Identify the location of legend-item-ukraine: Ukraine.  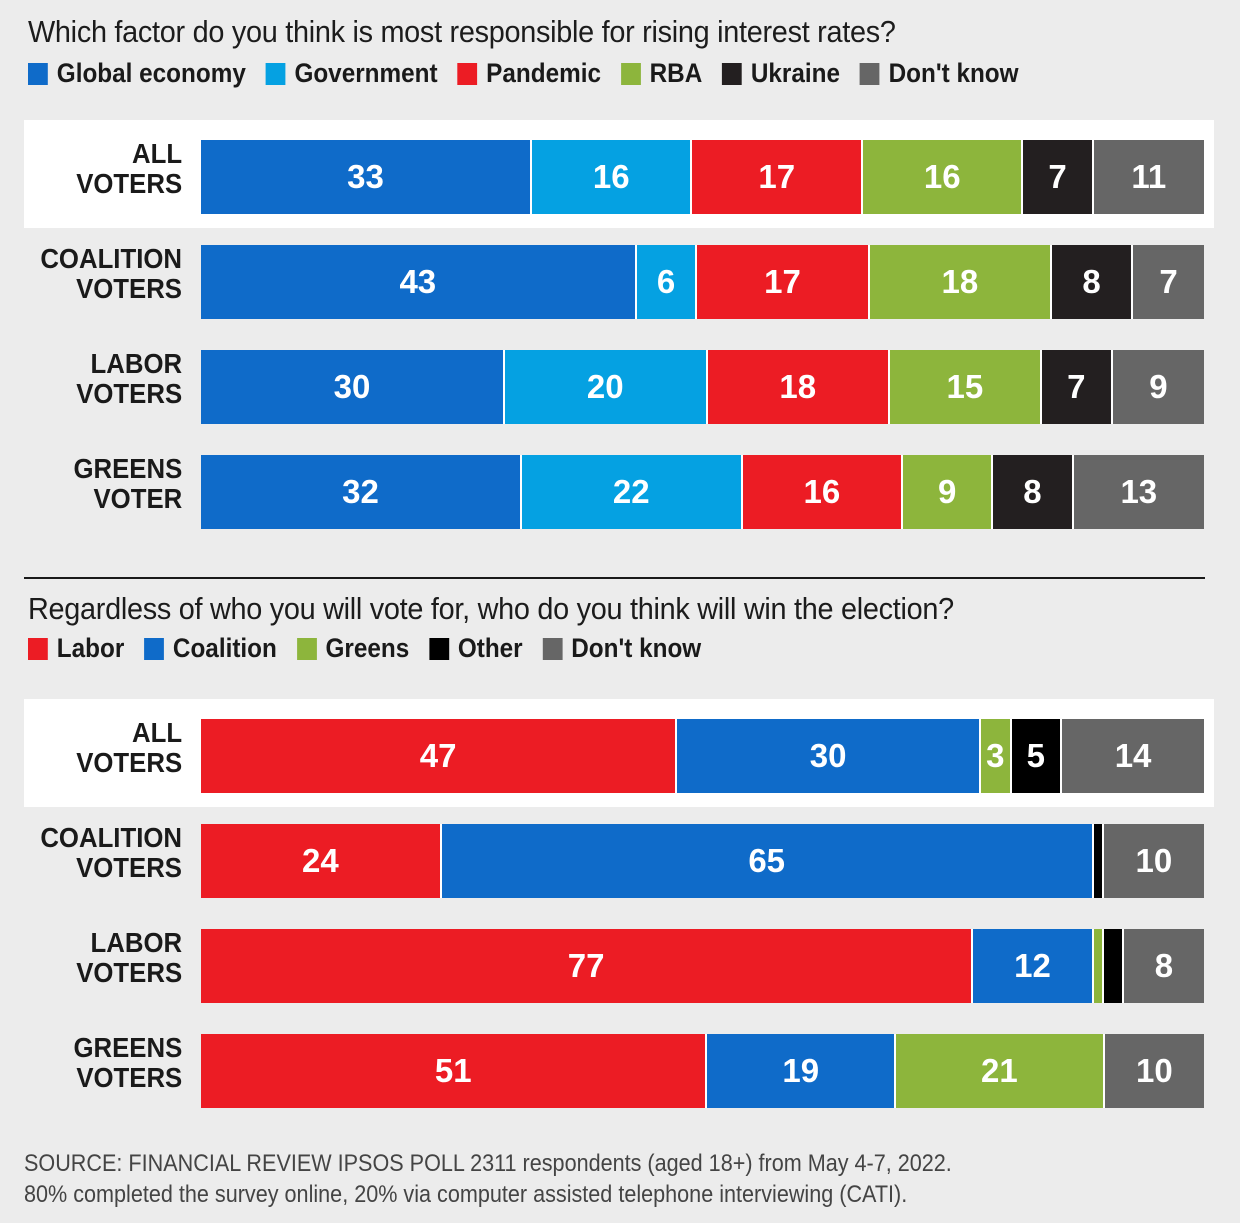
(781, 73).